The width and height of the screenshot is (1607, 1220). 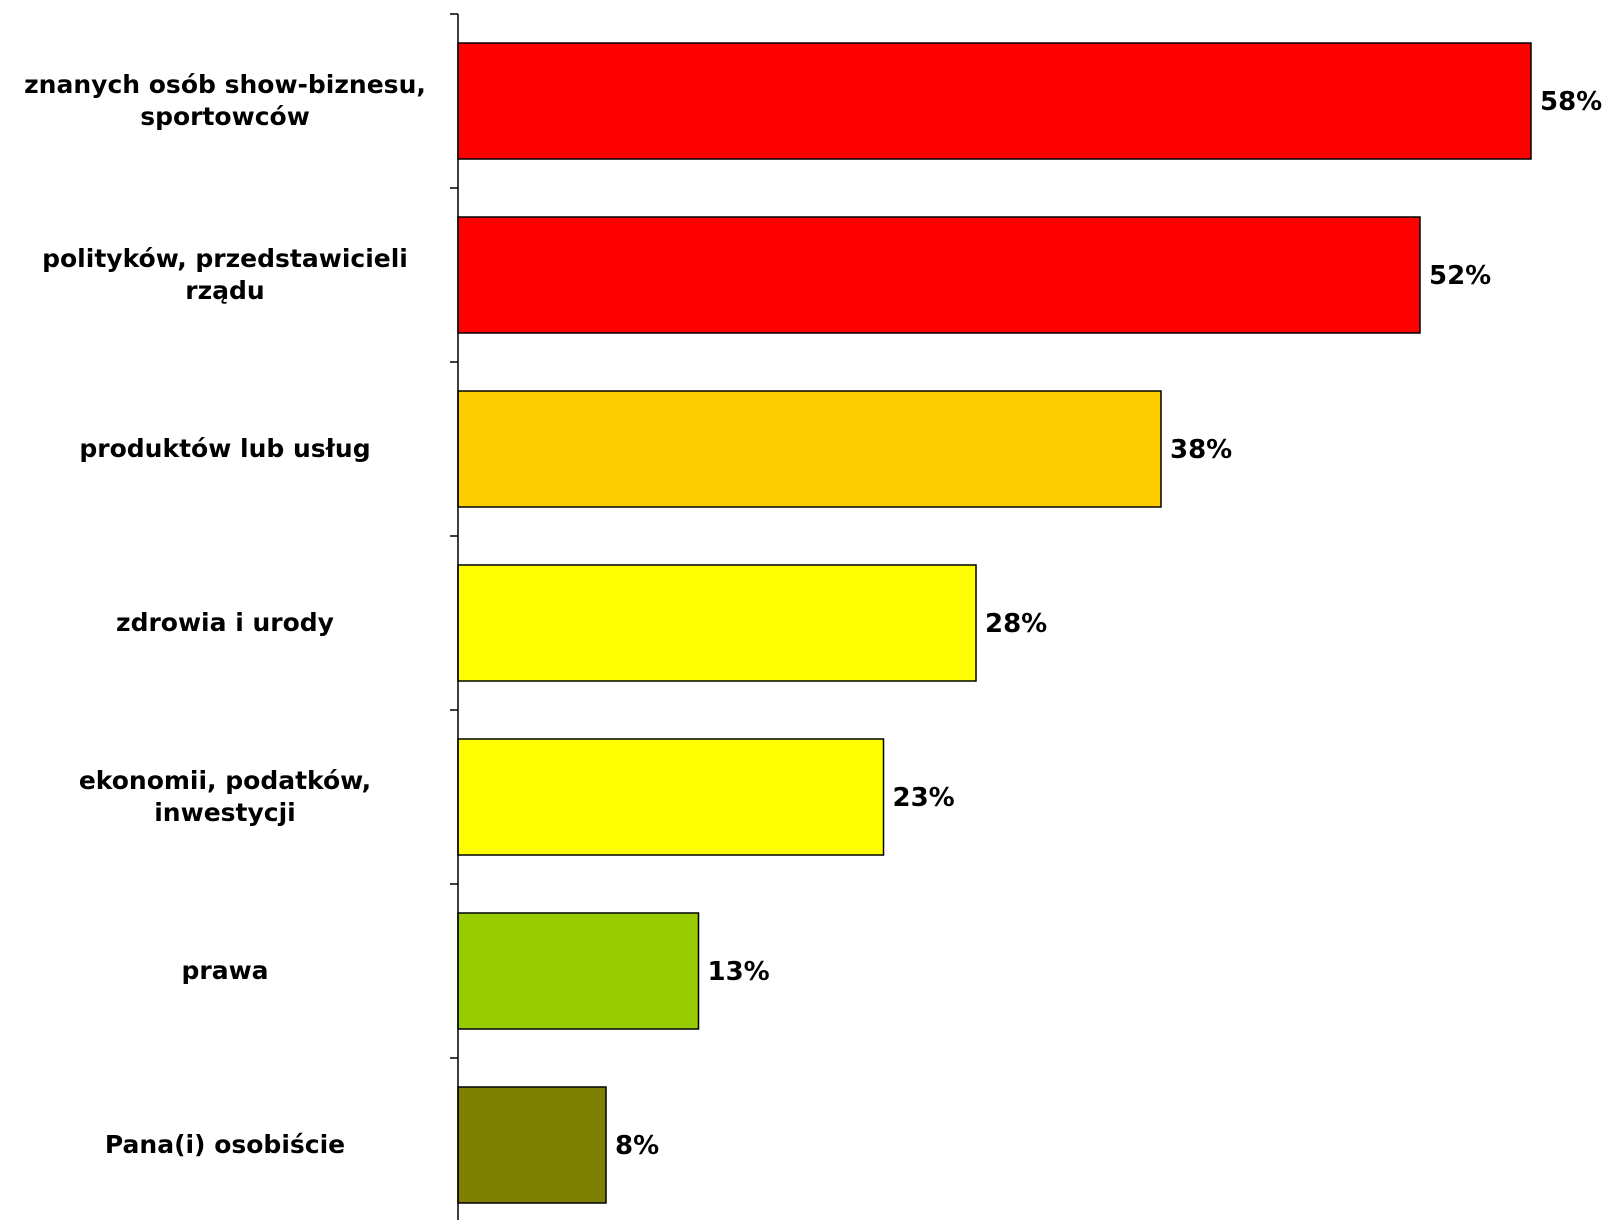 I want to click on category-axis, so click(x=454, y=616).